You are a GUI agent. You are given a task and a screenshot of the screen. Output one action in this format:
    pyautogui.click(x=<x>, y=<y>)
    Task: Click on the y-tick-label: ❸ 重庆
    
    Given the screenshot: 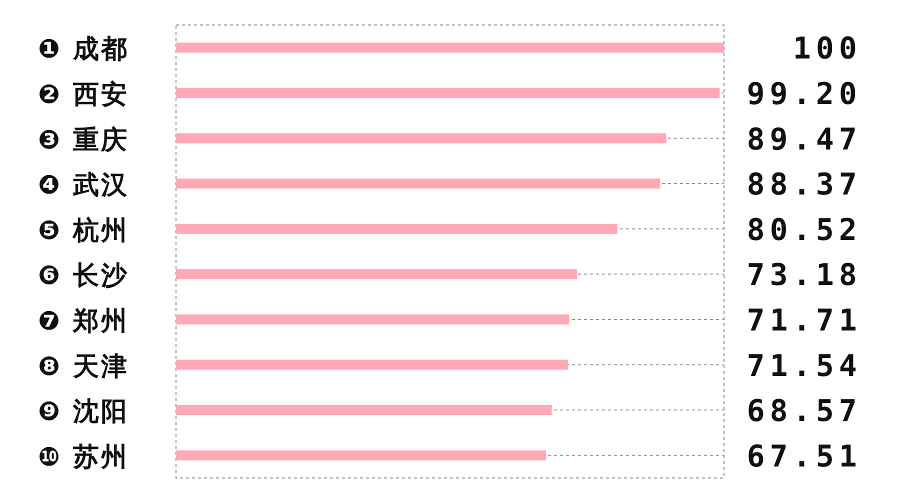 What is the action you would take?
    pyautogui.click(x=84, y=140)
    